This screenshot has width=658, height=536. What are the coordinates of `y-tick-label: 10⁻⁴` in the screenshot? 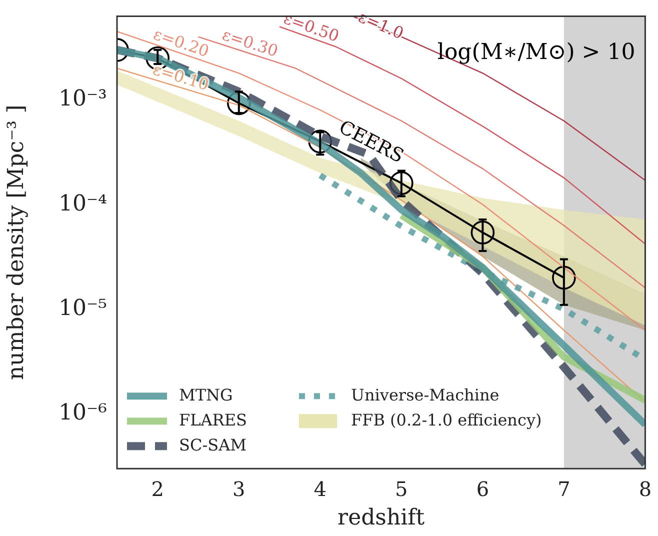 It's located at (83, 203).